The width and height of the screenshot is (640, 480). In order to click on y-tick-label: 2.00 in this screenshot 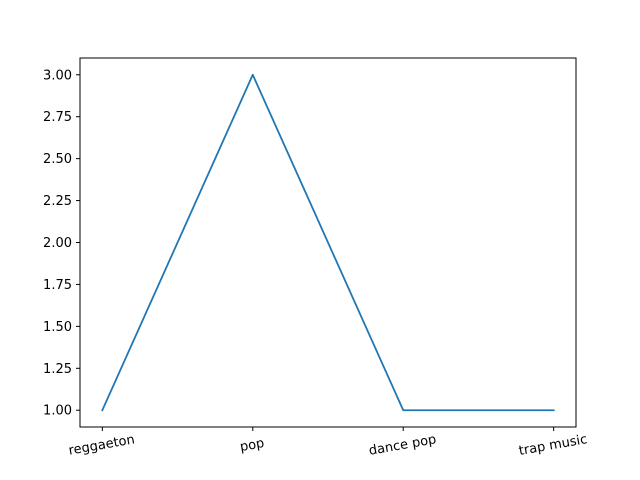, I will do `click(57, 243)`.